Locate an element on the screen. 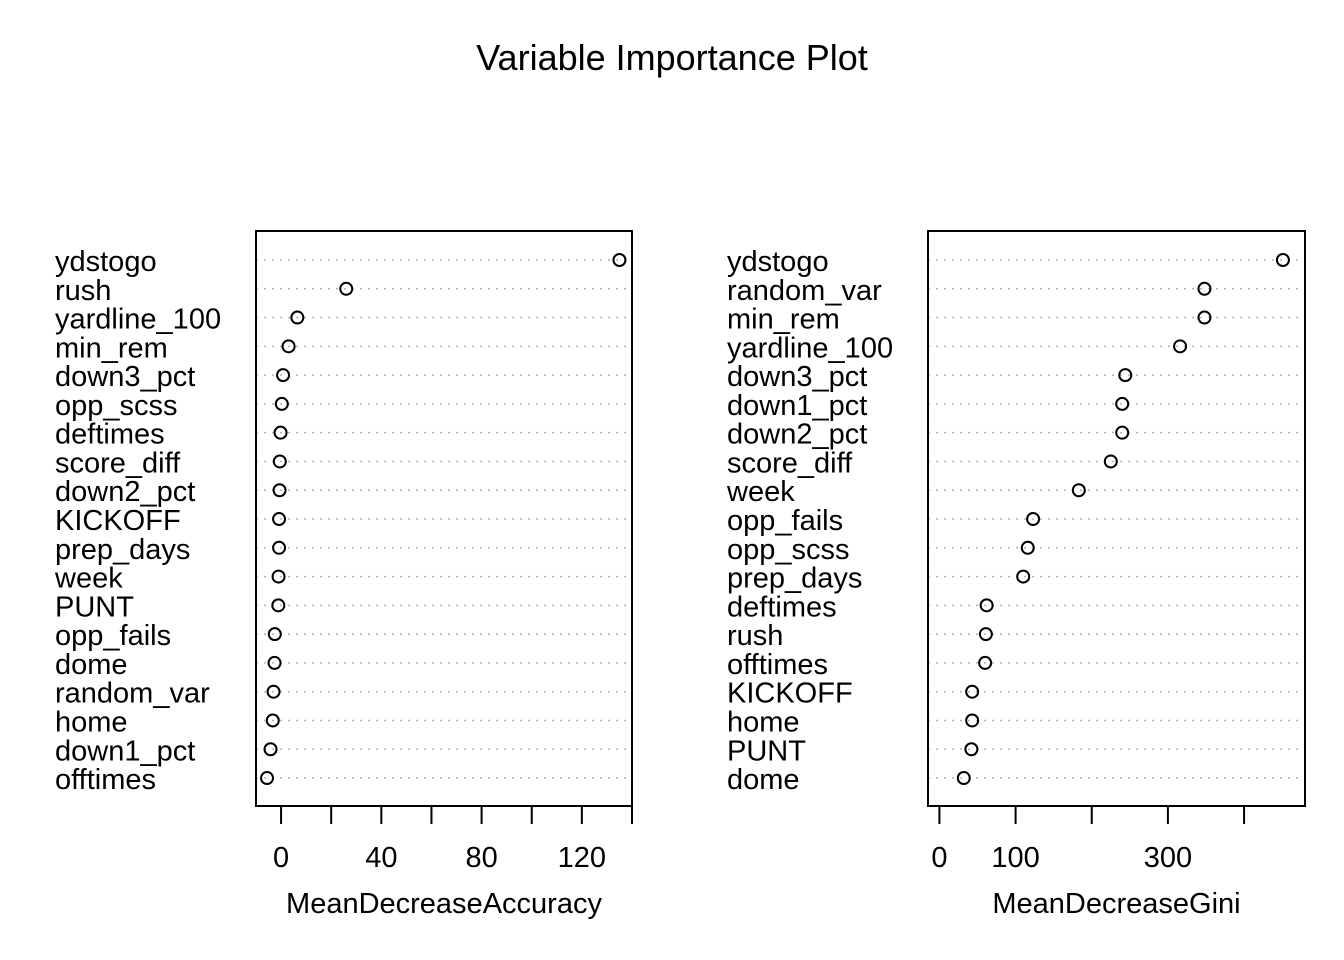 The height and width of the screenshot is (960, 1344). gini-point-KICKOFF is located at coordinates (972, 691).